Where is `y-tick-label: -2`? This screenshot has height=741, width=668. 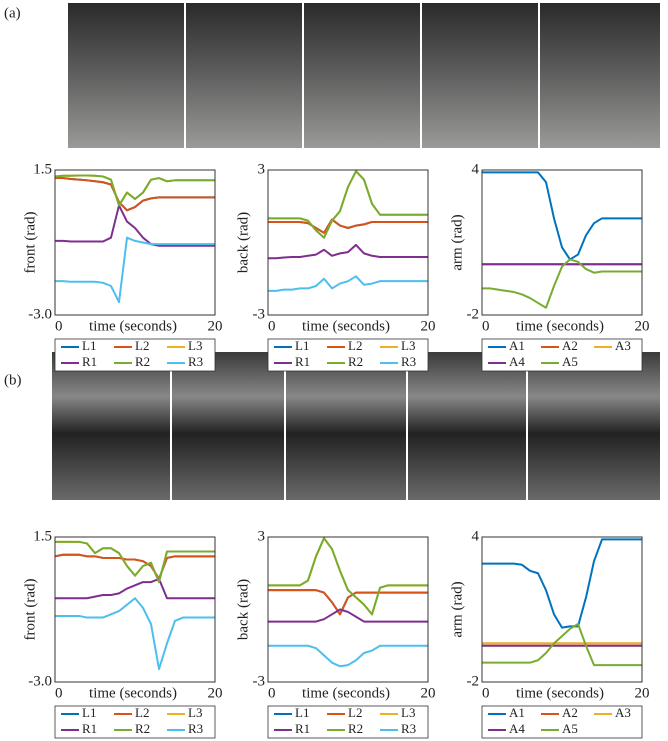 y-tick-label: -2 is located at coordinates (473, 314).